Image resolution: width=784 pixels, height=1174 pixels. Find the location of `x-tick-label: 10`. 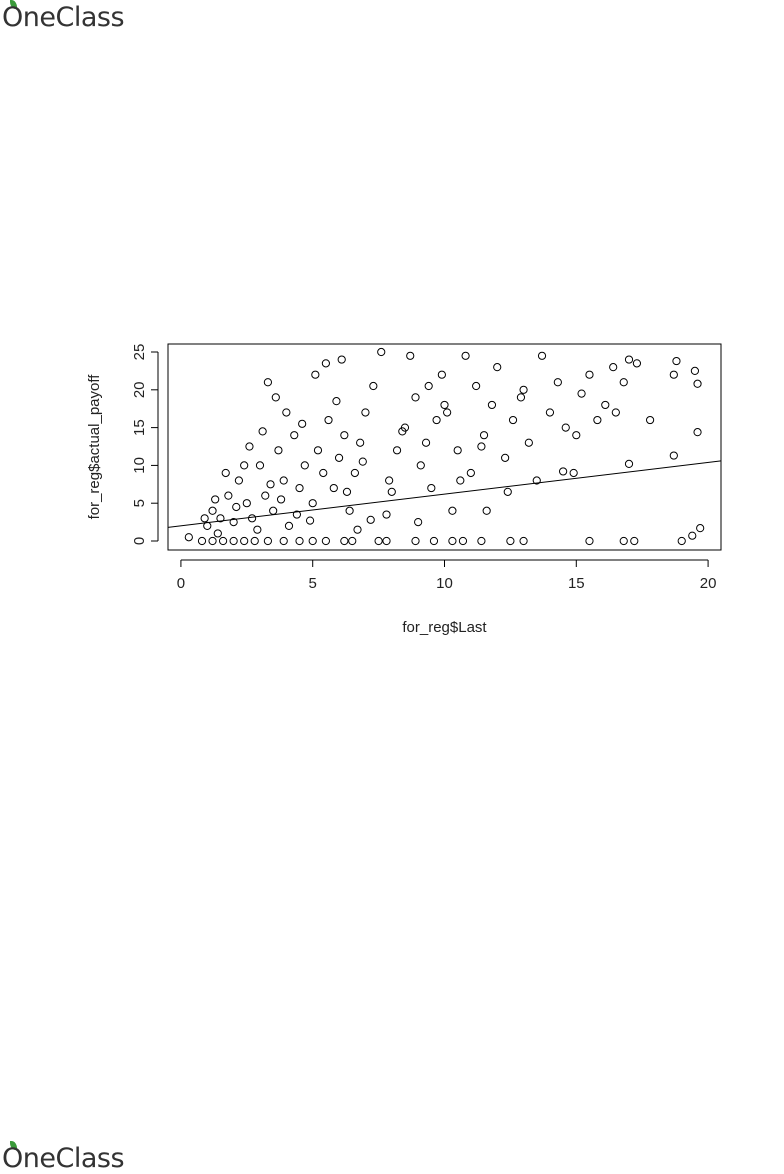

x-tick-label: 10 is located at coordinates (444, 583).